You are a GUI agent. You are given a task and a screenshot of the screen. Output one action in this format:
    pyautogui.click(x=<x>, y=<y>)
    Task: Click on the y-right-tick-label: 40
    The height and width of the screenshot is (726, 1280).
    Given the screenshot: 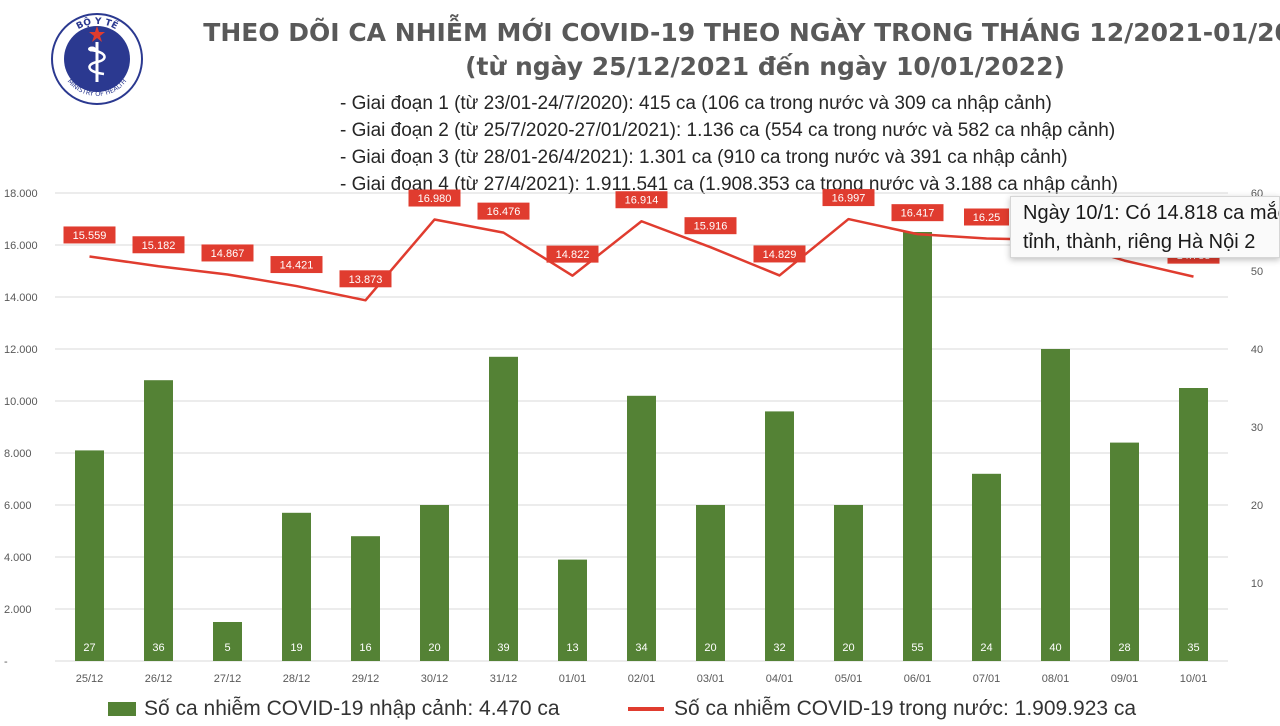 What is the action you would take?
    pyautogui.click(x=1257, y=350)
    